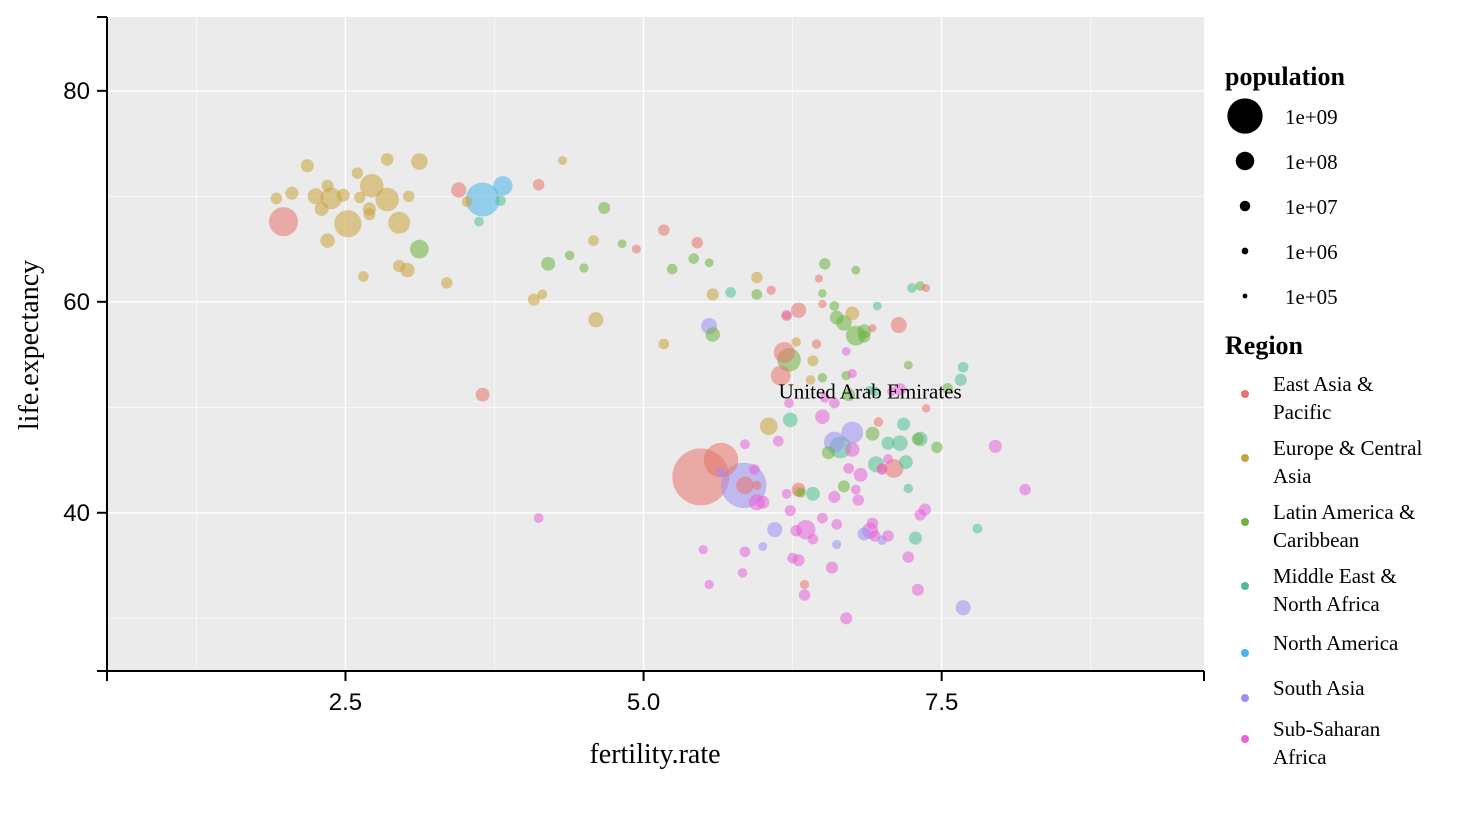 The image size is (1467, 823). Describe the element at coordinates (1282, 203) in the screenshot. I see `size-legend: 1e+09 1e+08 1e+07 1e+06 1e+05` at that location.